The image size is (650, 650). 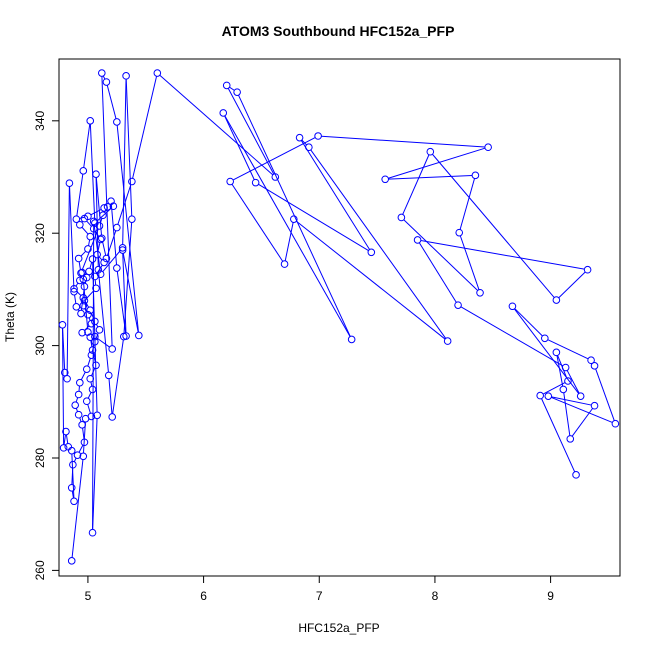 I want to click on x-tick-label: 9, so click(x=550, y=596).